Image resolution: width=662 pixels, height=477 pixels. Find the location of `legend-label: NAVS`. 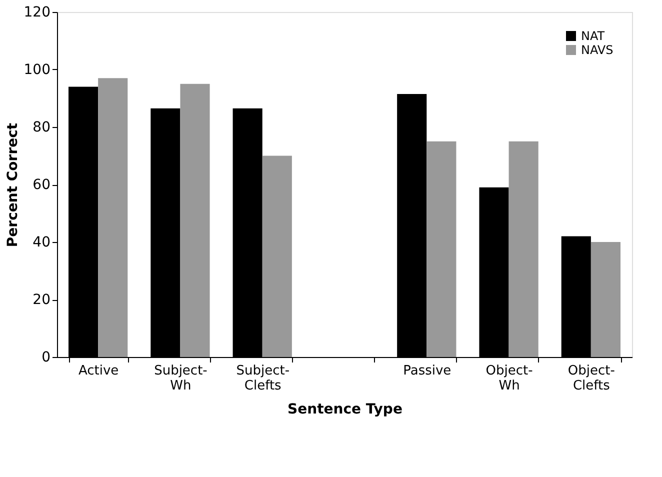

legend-label: NAVS is located at coordinates (597, 50).